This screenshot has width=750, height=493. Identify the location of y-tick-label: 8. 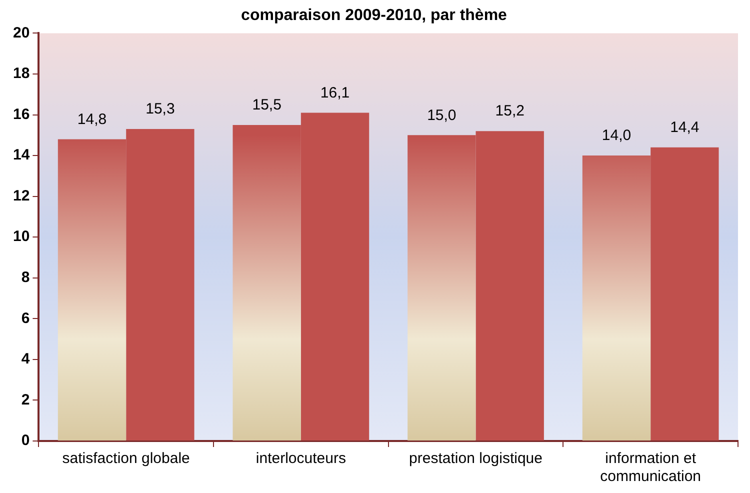
(25, 277).